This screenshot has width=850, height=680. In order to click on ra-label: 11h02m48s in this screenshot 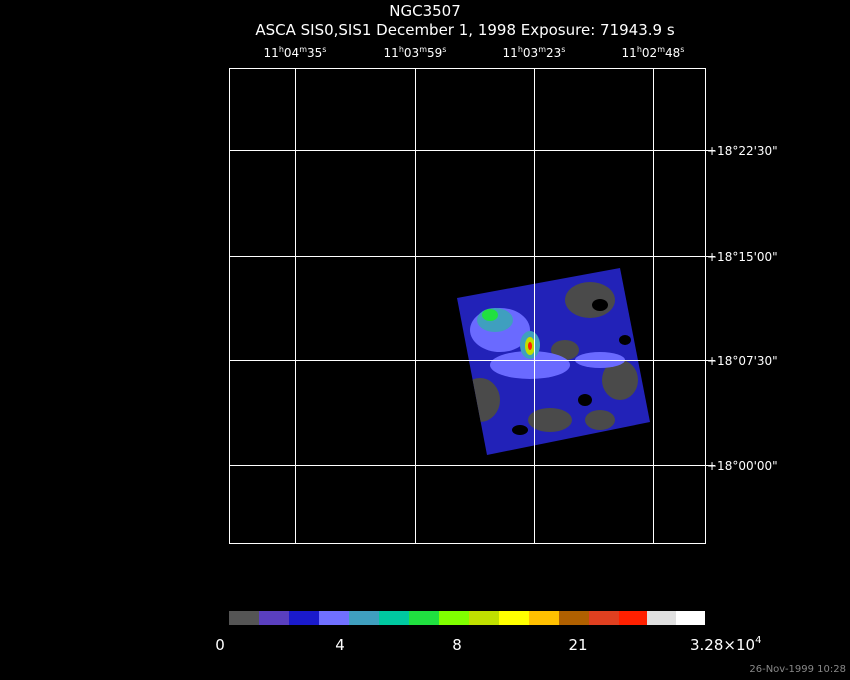, I will do `click(653, 52)`.